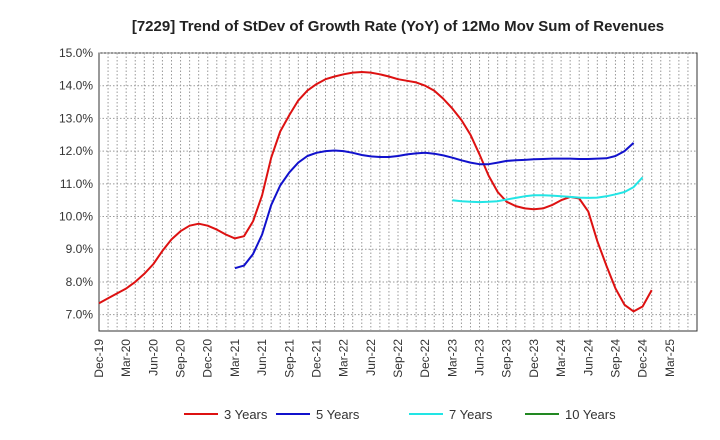 Image resolution: width=720 pixels, height=440 pixels. I want to click on y-tick-label: 14.0%, so click(76, 86).